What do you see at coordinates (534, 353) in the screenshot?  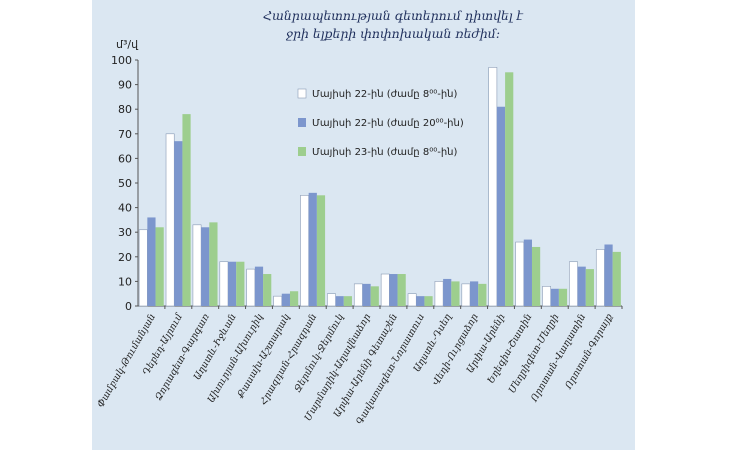 I see `x-category-label: Մեղրիգետ-Մեղրի` at bounding box center [534, 353].